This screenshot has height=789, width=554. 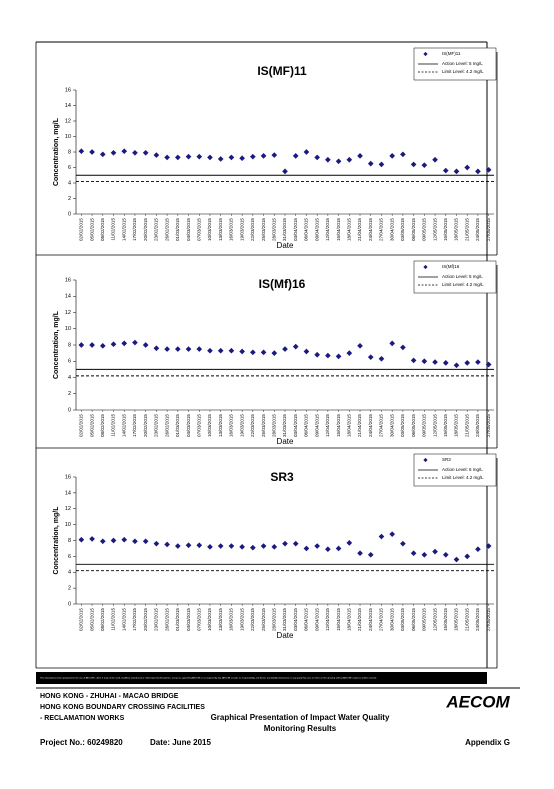 What do you see at coordinates (122, 707) in the screenshot?
I see `project-line: HONG KONG BOUNDARY CROSSING FACILITIES` at bounding box center [122, 707].